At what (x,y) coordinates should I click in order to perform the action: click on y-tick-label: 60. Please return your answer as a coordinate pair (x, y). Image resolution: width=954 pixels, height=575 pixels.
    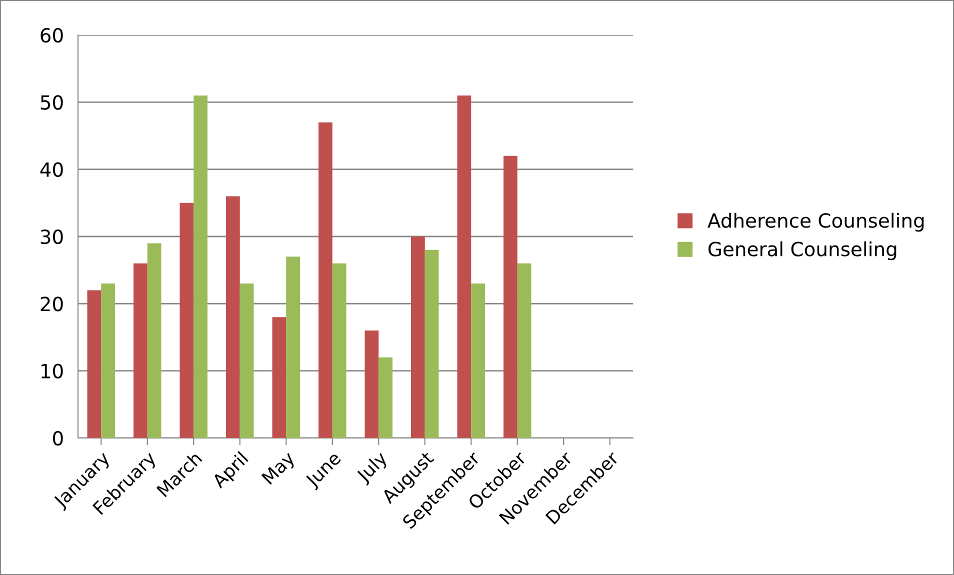
    Looking at the image, I should click on (51, 35).